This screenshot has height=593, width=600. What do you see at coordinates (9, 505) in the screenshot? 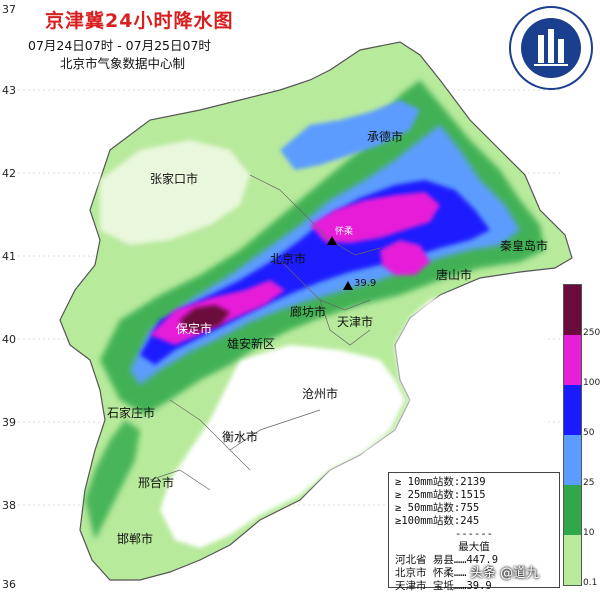
I see `lat-tick-38: 38` at bounding box center [9, 505].